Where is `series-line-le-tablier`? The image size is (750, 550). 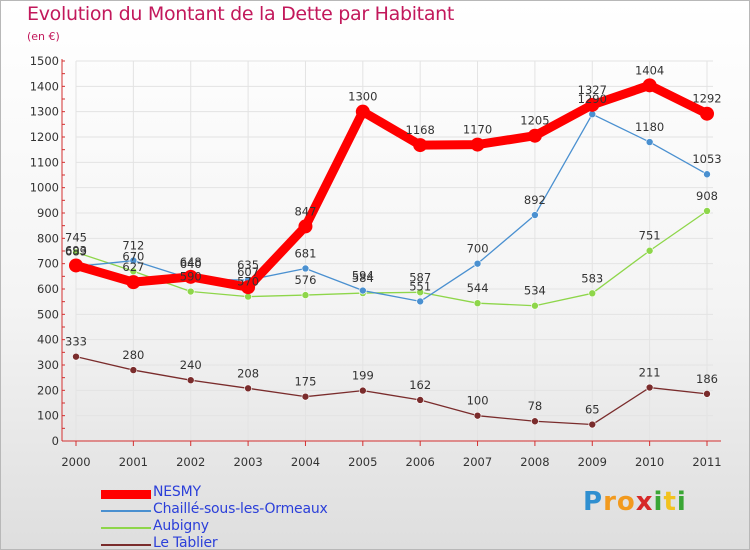
series-line-le-tablier is located at coordinates (391, 391).